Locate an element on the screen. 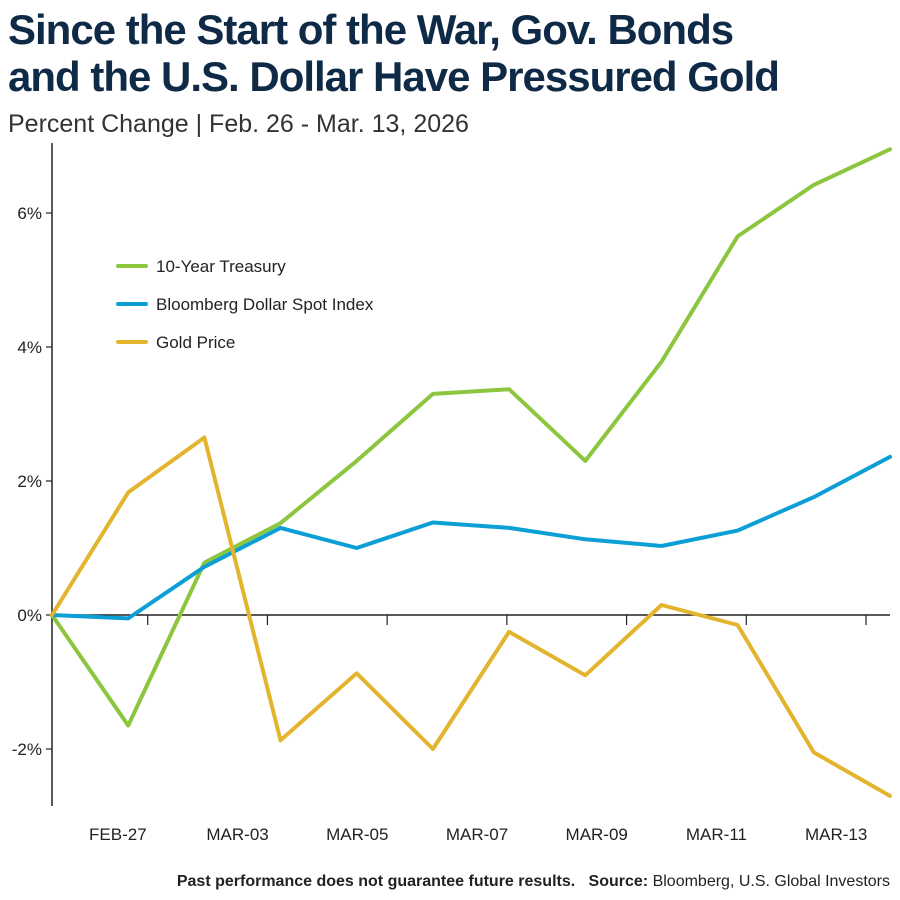  x-tick-label: MAR-13 is located at coordinates (836, 834).